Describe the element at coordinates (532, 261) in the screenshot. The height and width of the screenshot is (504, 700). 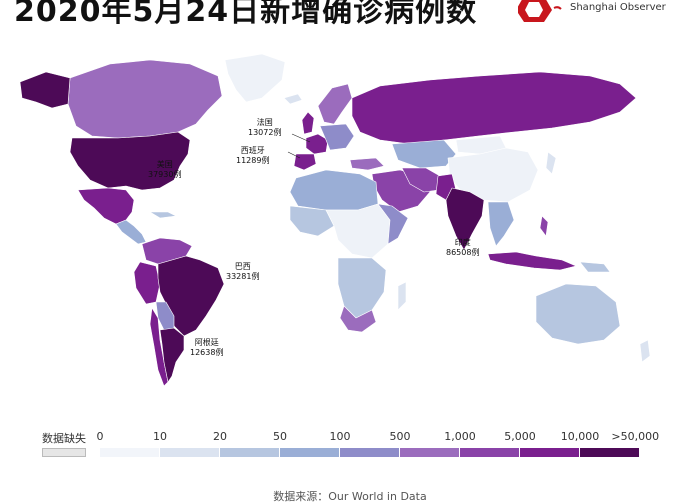
I see `indonesia` at that location.